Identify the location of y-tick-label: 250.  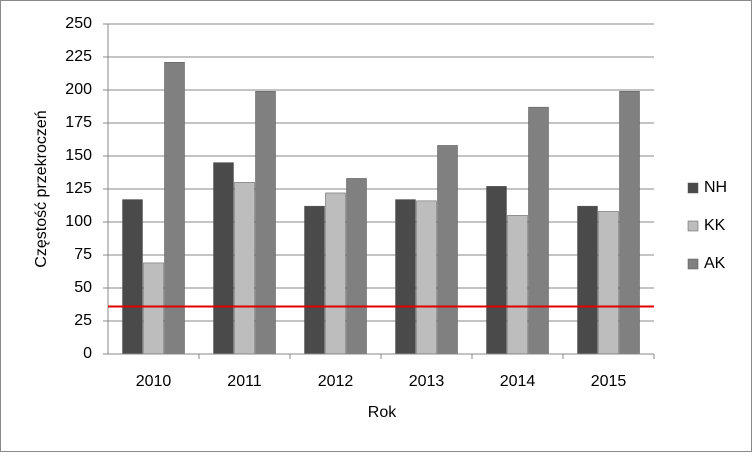
(78, 23).